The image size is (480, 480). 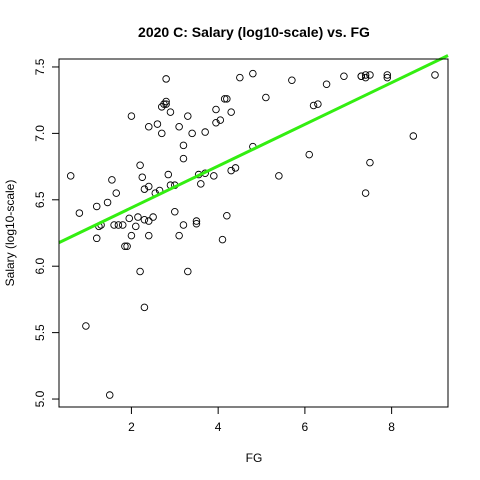 What do you see at coordinates (40, 266) in the screenshot?
I see `y-tick-label: 6.0` at bounding box center [40, 266].